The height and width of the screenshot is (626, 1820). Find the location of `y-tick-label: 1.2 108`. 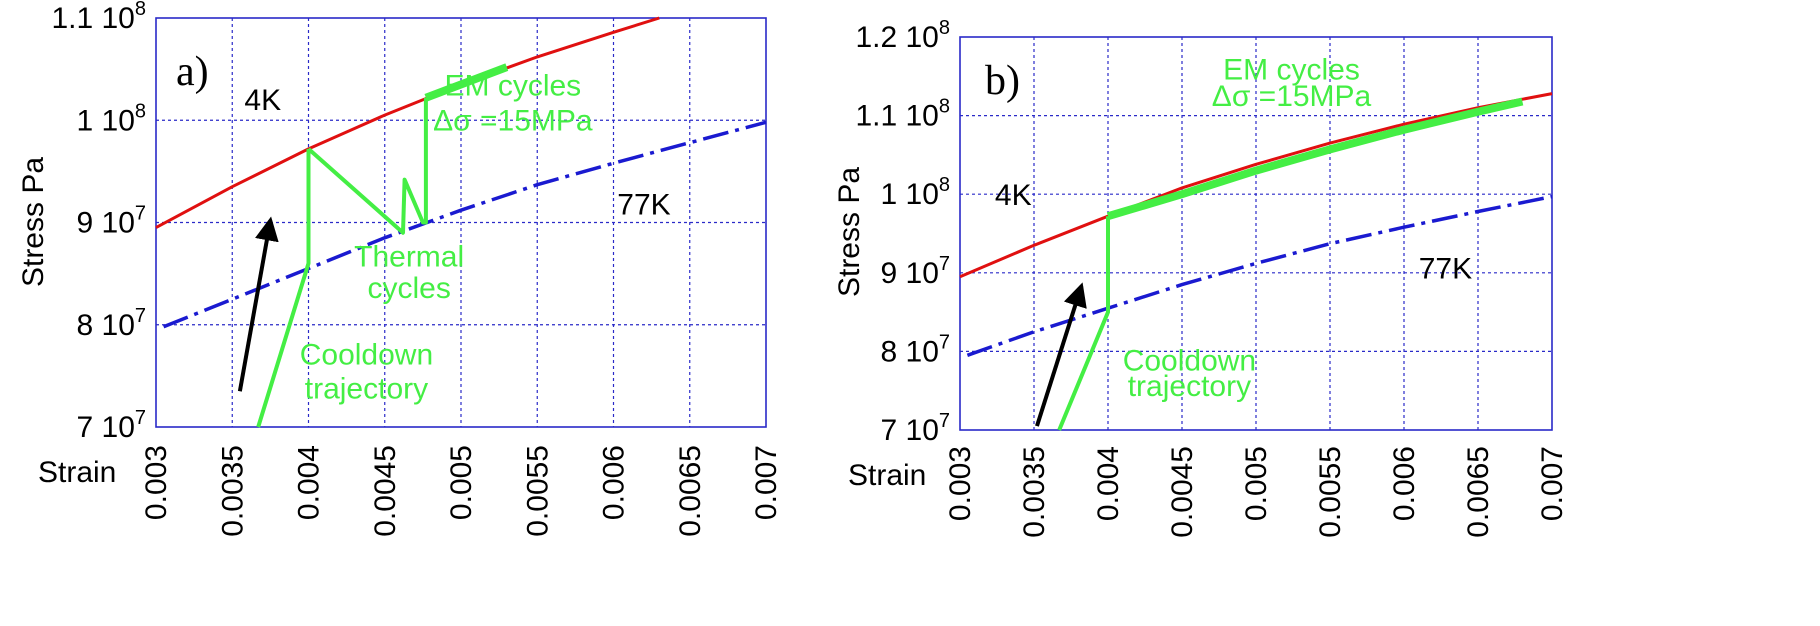

y-tick-label: 1.2 108 is located at coordinates (902, 35).